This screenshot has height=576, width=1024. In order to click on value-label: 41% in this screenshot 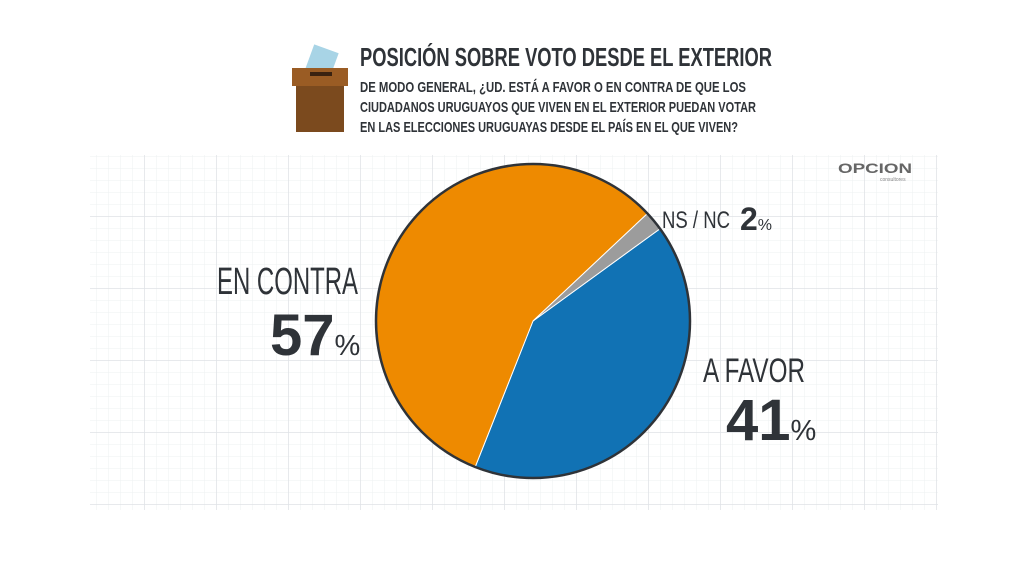, I will do `click(771, 420)`.